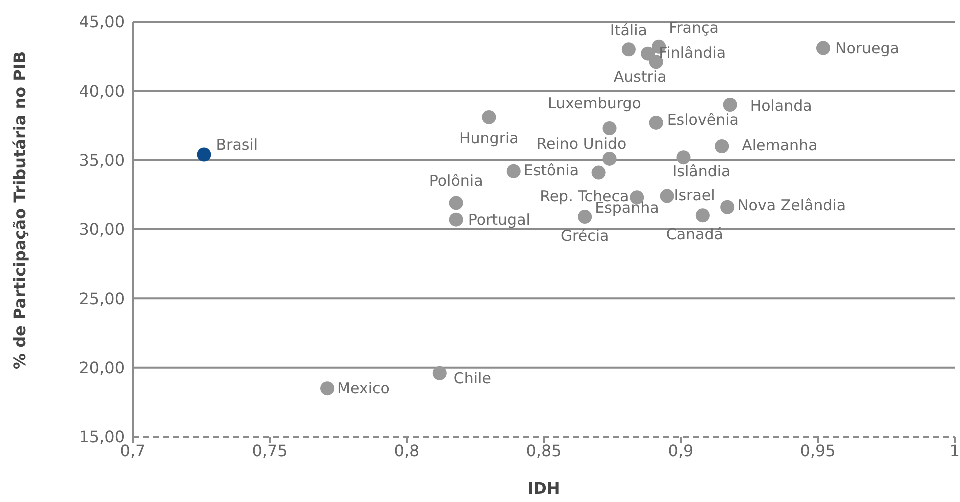 The image size is (960, 502). I want to click on annotation: Austria, so click(640, 77).